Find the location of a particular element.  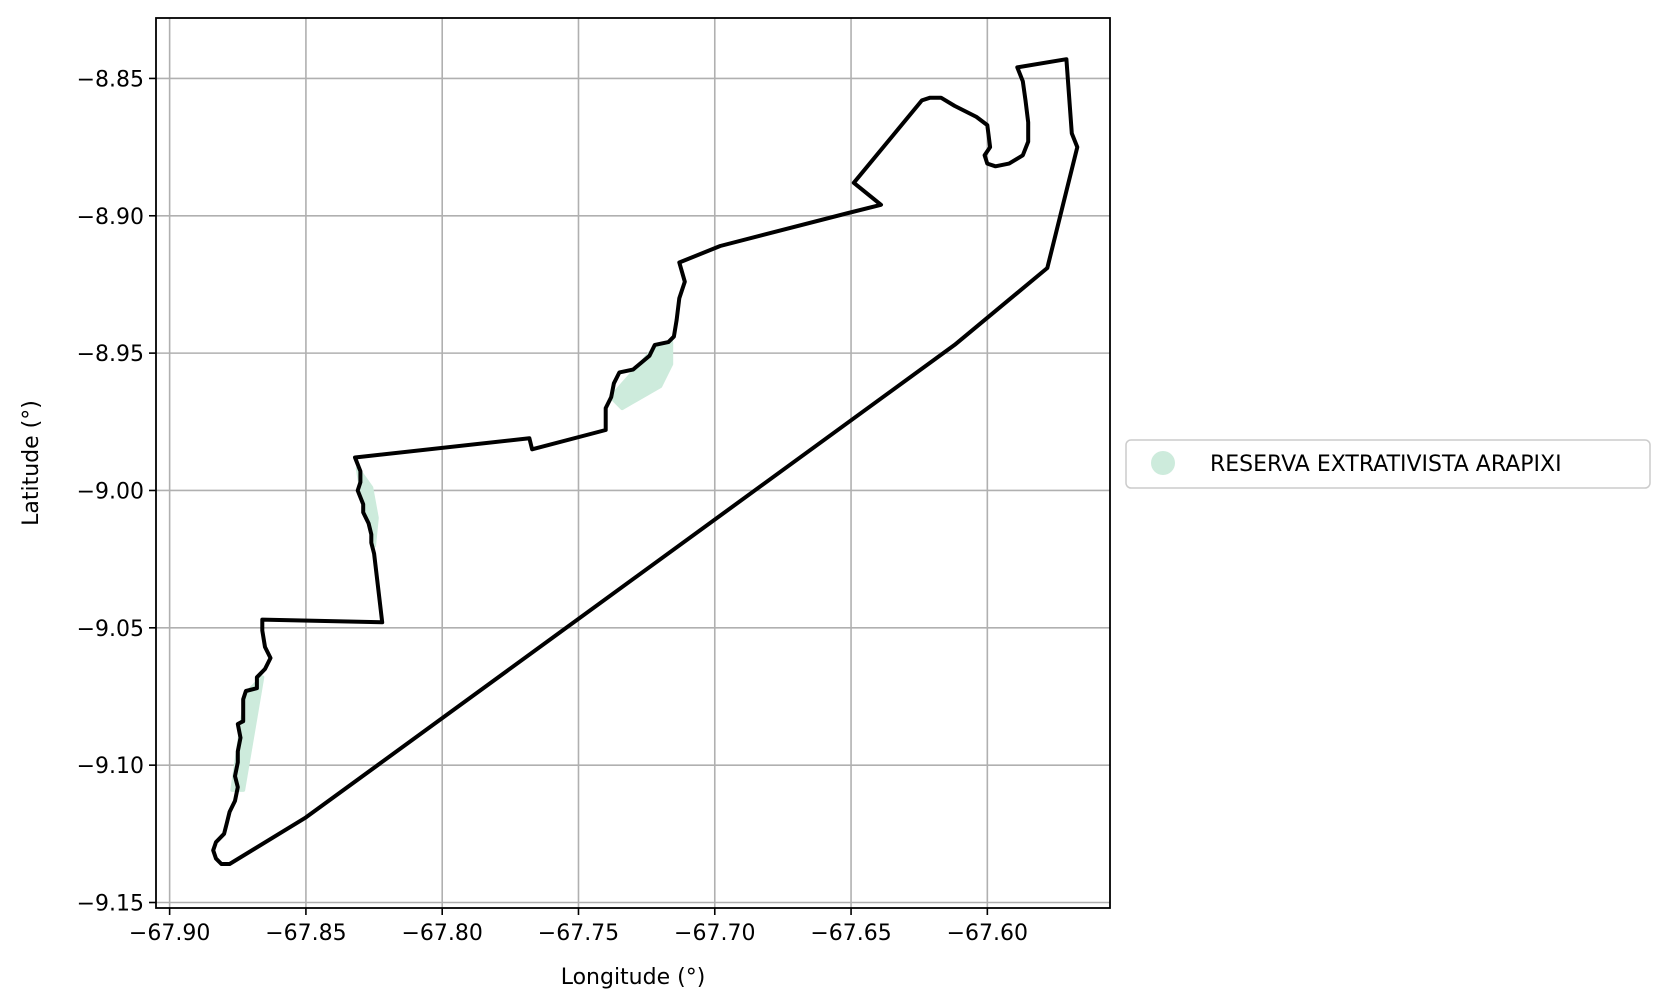

y-tick-label: −8.95 is located at coordinates (110, 354).